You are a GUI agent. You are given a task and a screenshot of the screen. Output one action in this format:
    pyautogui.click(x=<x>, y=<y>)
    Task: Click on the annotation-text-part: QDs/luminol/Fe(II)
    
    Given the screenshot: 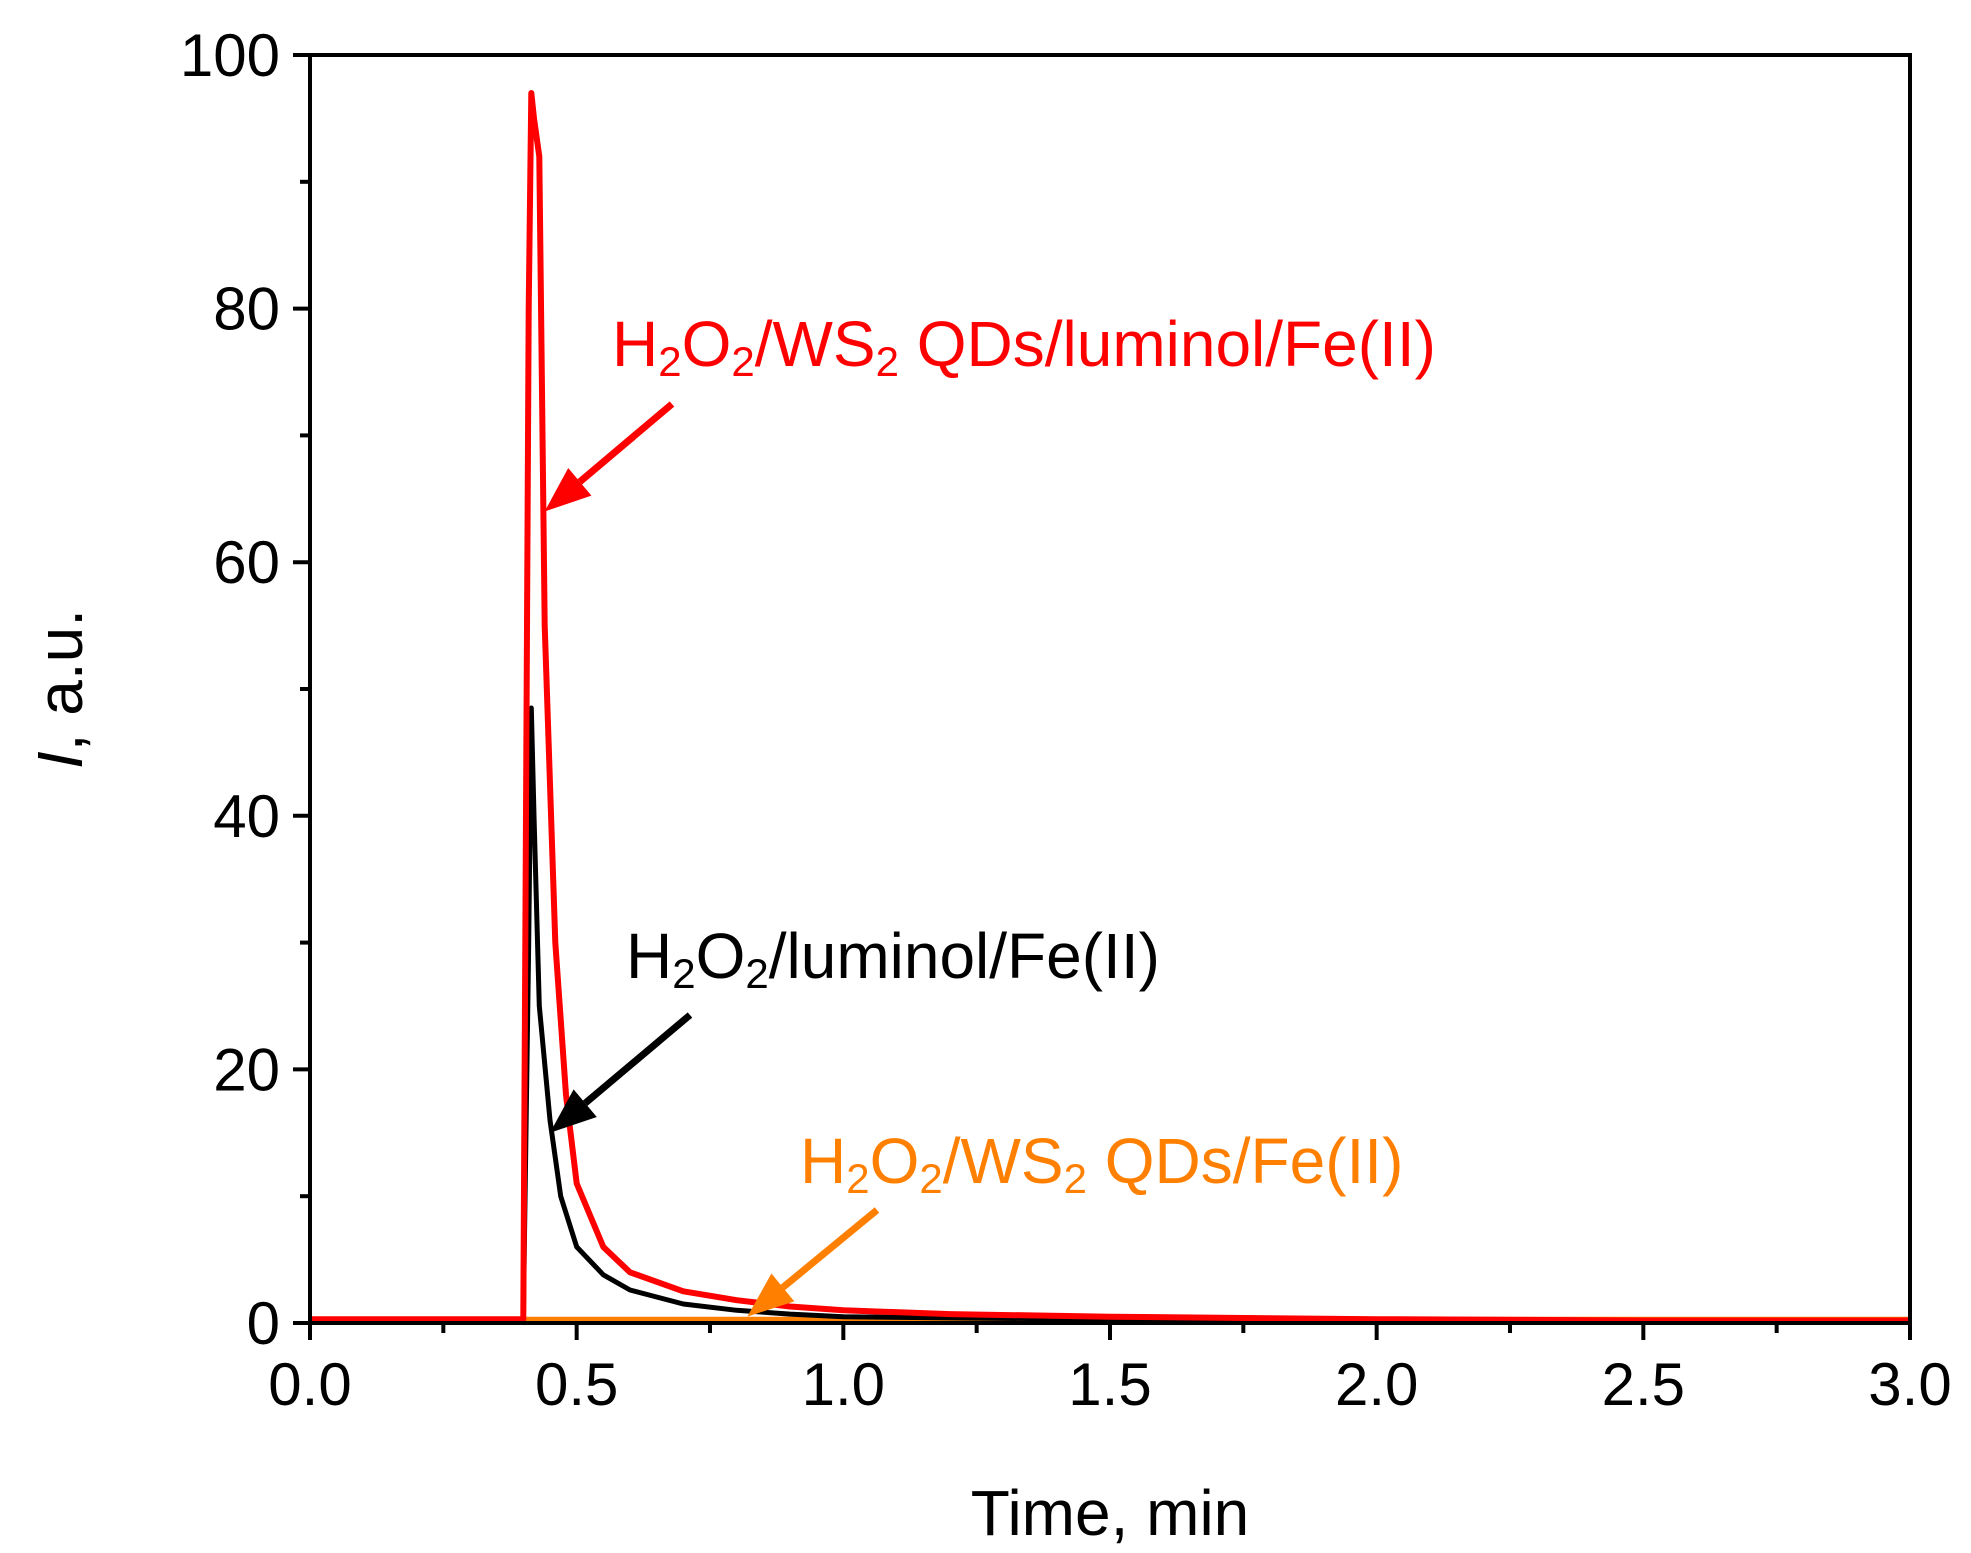 What is the action you would take?
    pyautogui.click(x=1167, y=344)
    